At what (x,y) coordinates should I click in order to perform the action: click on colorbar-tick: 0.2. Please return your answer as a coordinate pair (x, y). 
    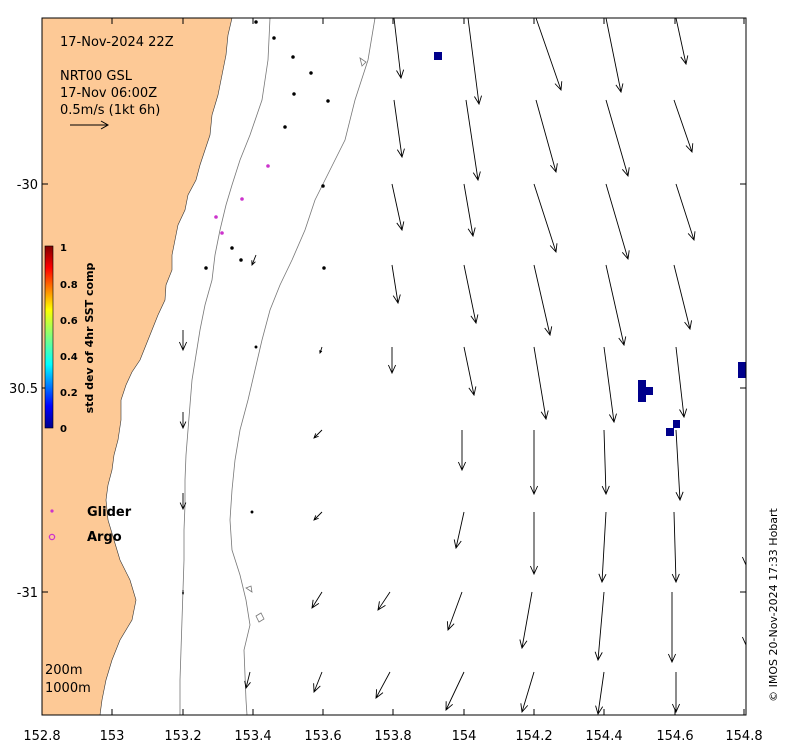
    Looking at the image, I should click on (69, 393).